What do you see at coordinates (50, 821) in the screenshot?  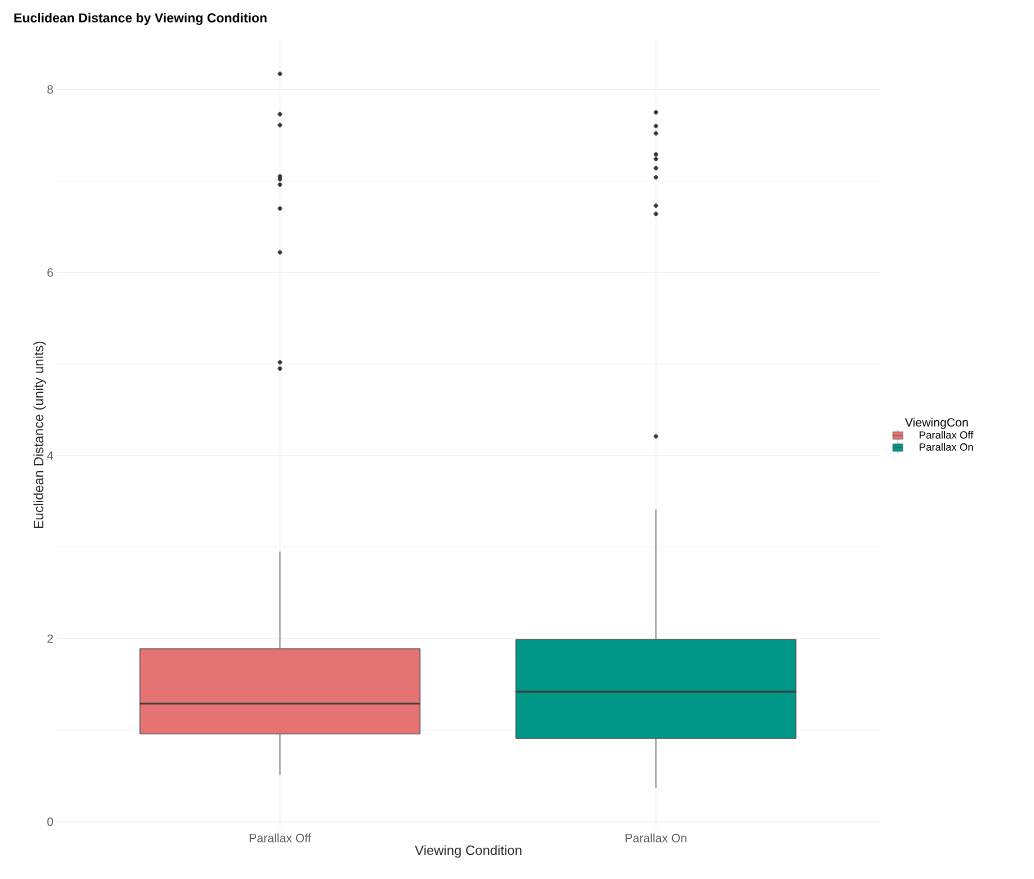 I see `y-tick-label: 0` at bounding box center [50, 821].